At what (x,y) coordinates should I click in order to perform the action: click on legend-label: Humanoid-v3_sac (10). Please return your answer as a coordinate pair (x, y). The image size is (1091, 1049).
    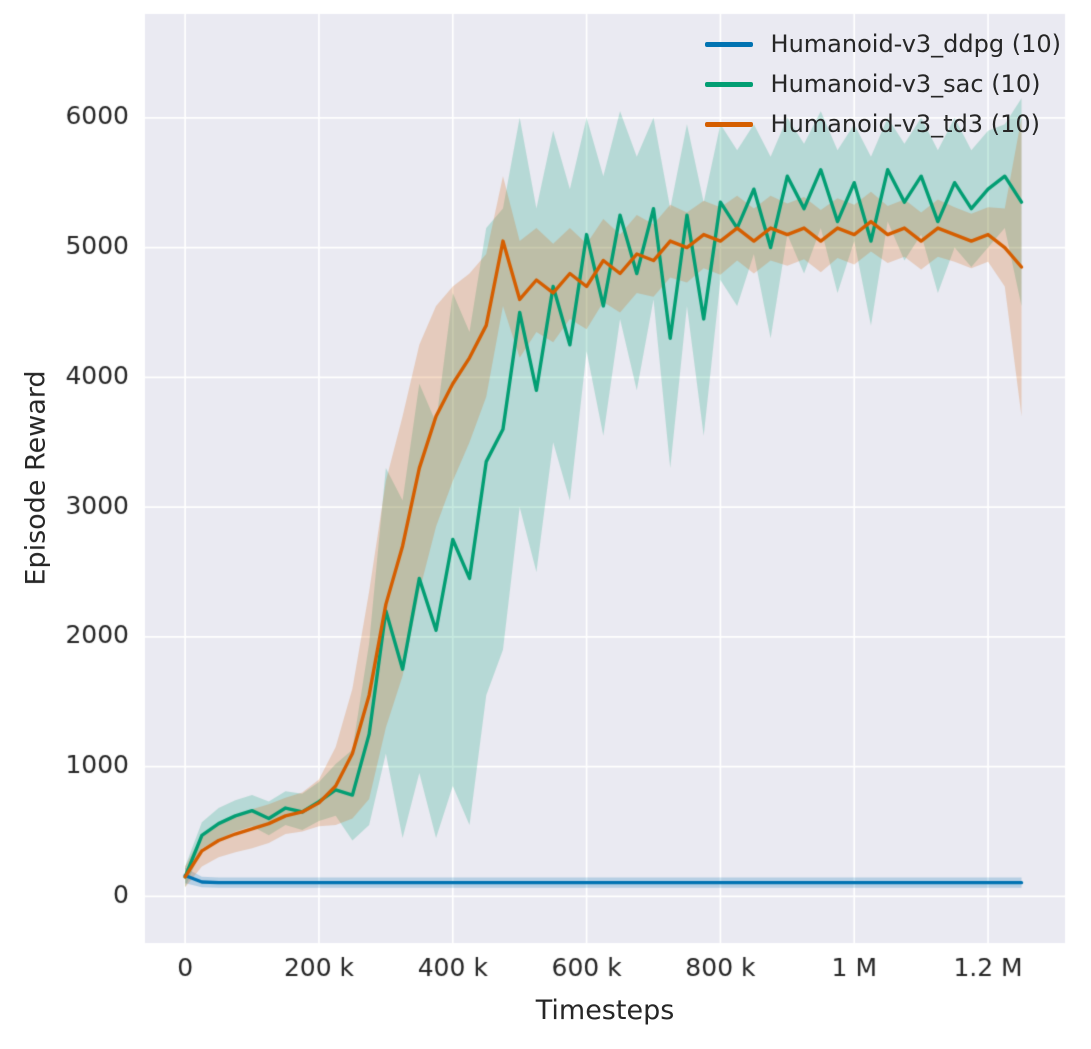
    Looking at the image, I should click on (905, 84).